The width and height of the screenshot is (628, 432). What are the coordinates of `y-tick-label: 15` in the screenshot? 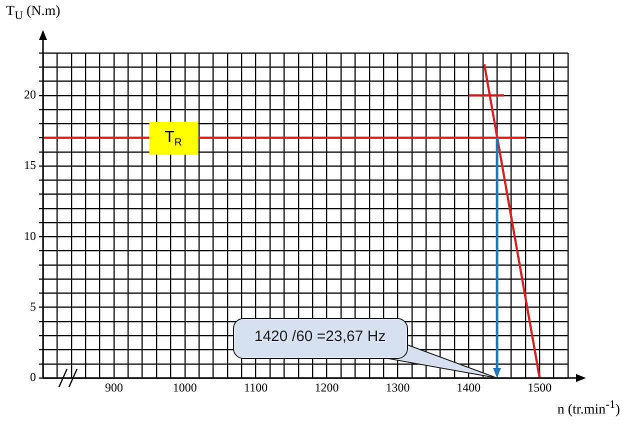 It's located at (30, 165).